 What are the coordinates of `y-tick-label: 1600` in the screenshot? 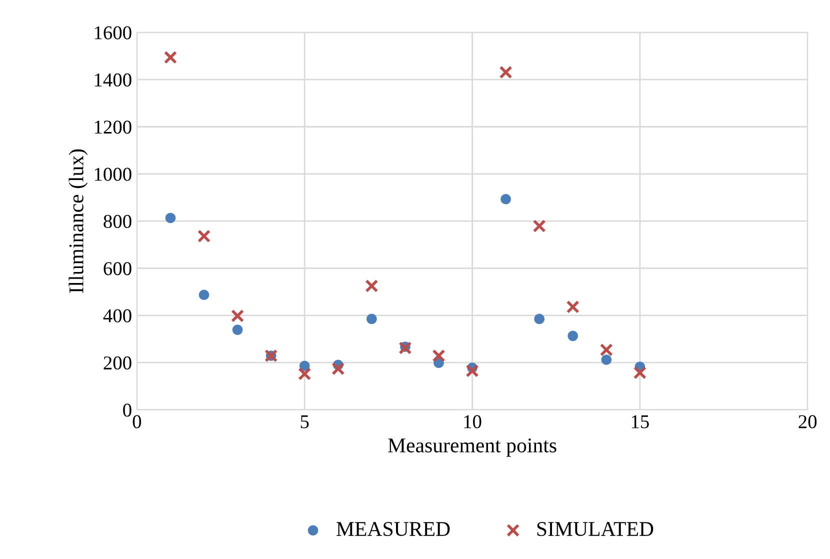 It's located at (113, 33).